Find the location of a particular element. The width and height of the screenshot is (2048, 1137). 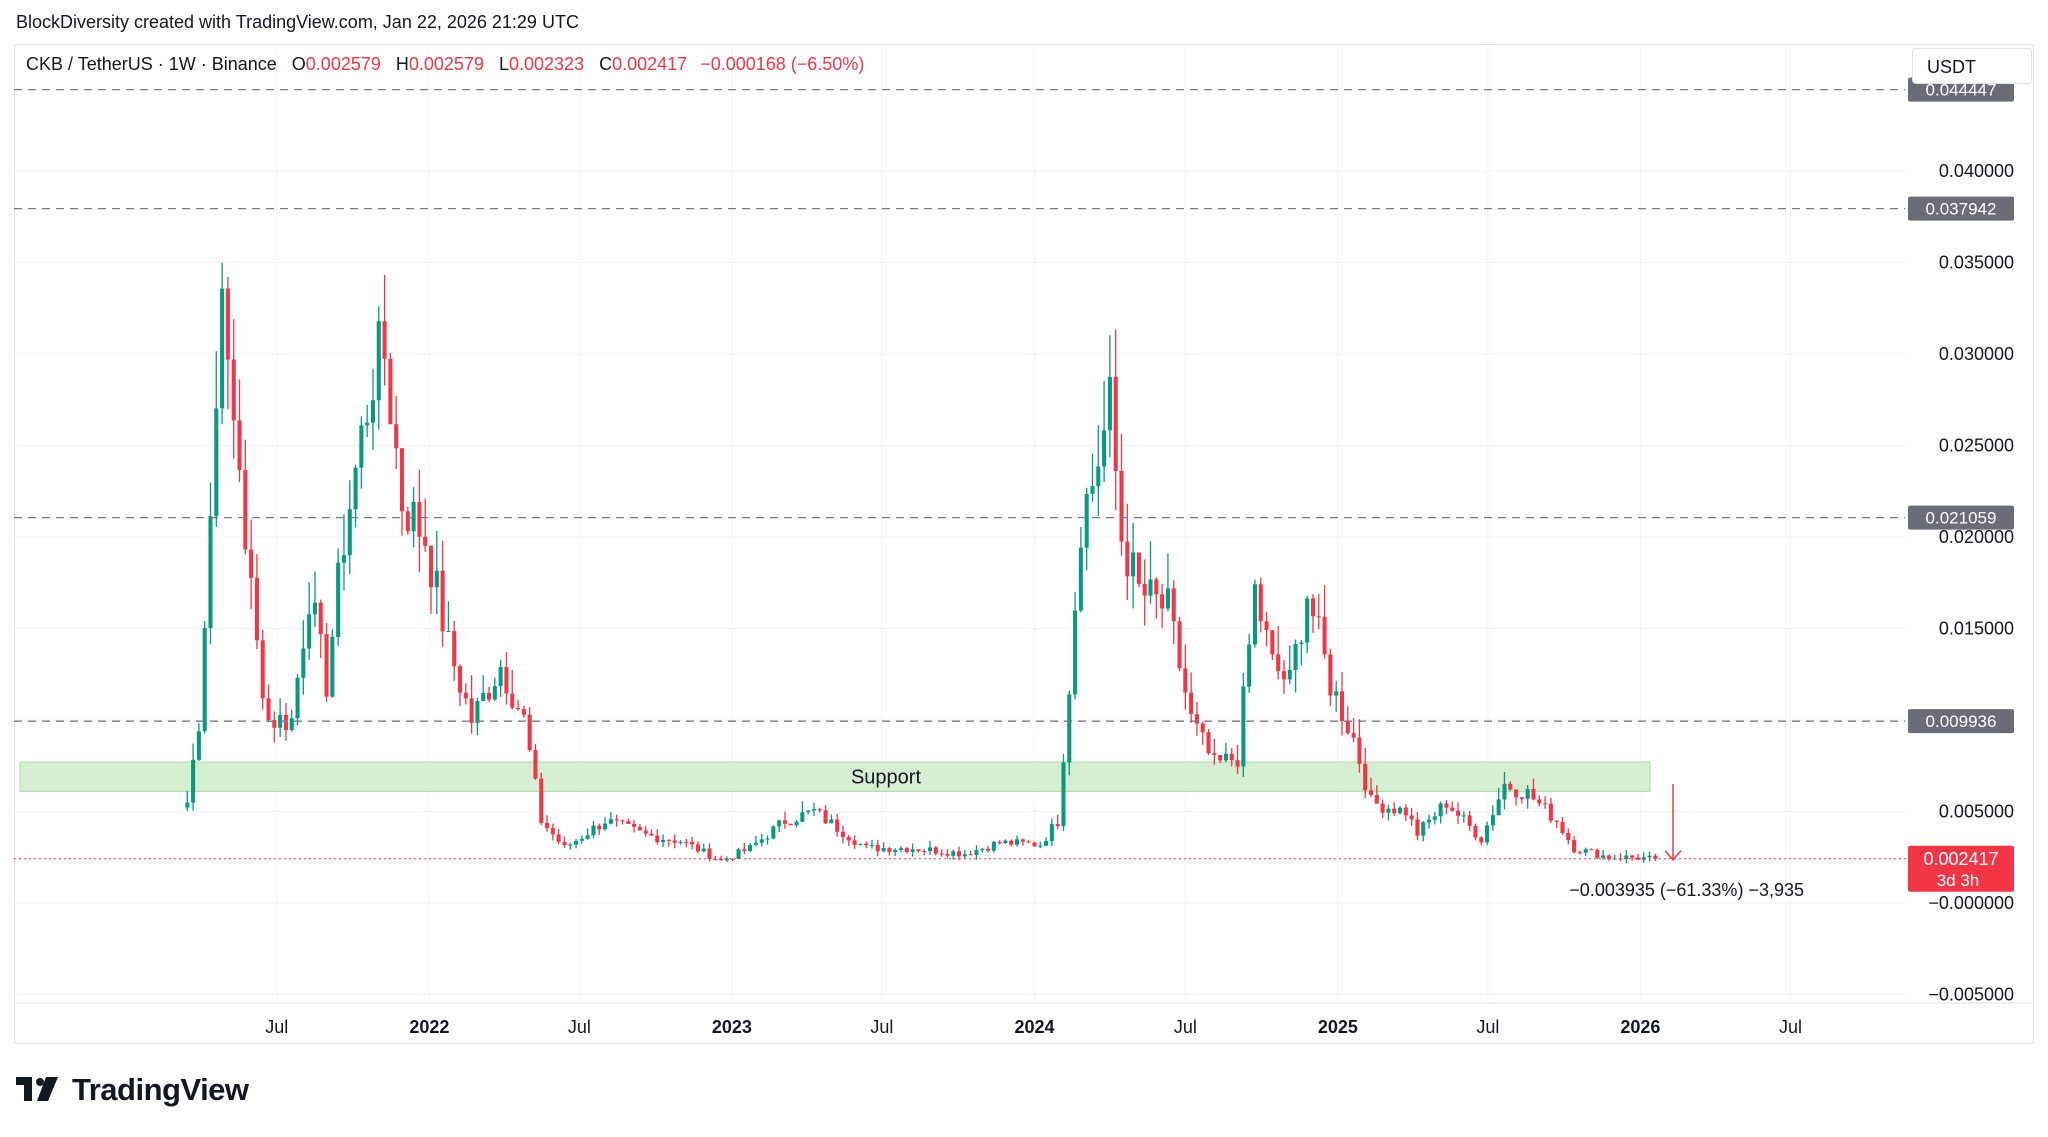

x-tick-label: 2025 is located at coordinates (1338, 1027).